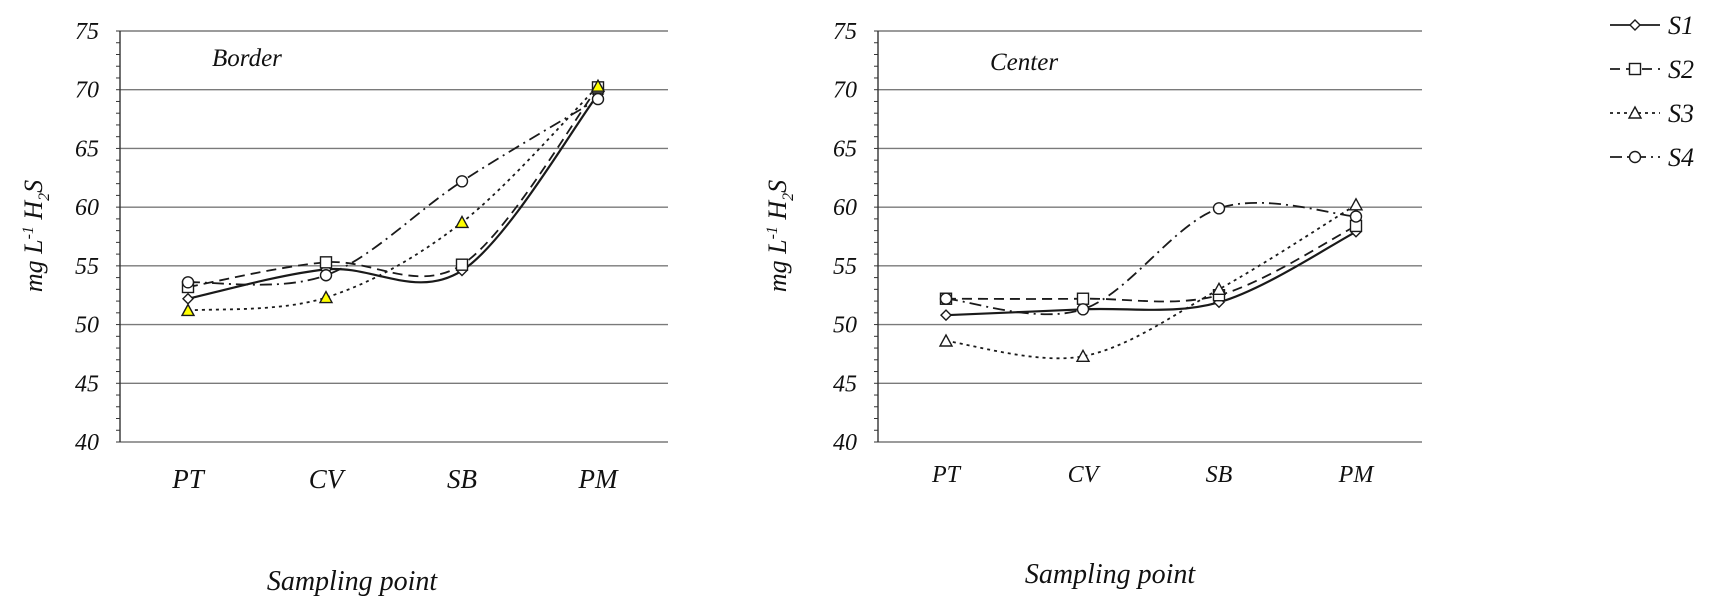 This screenshot has height=600, width=1731. What do you see at coordinates (1681, 157) in the screenshot?
I see `legend-label-s4: S4` at bounding box center [1681, 157].